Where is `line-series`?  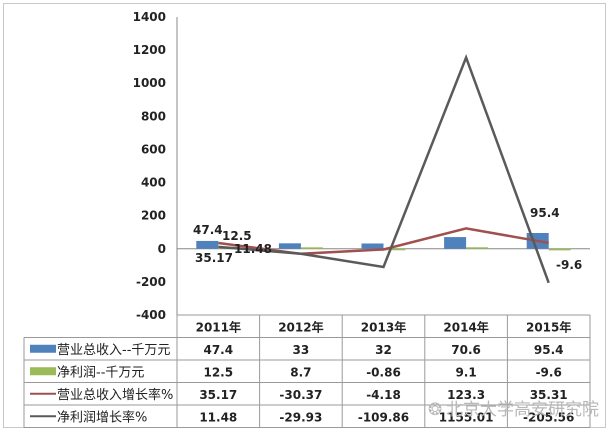
line-series is located at coordinates (383, 241).